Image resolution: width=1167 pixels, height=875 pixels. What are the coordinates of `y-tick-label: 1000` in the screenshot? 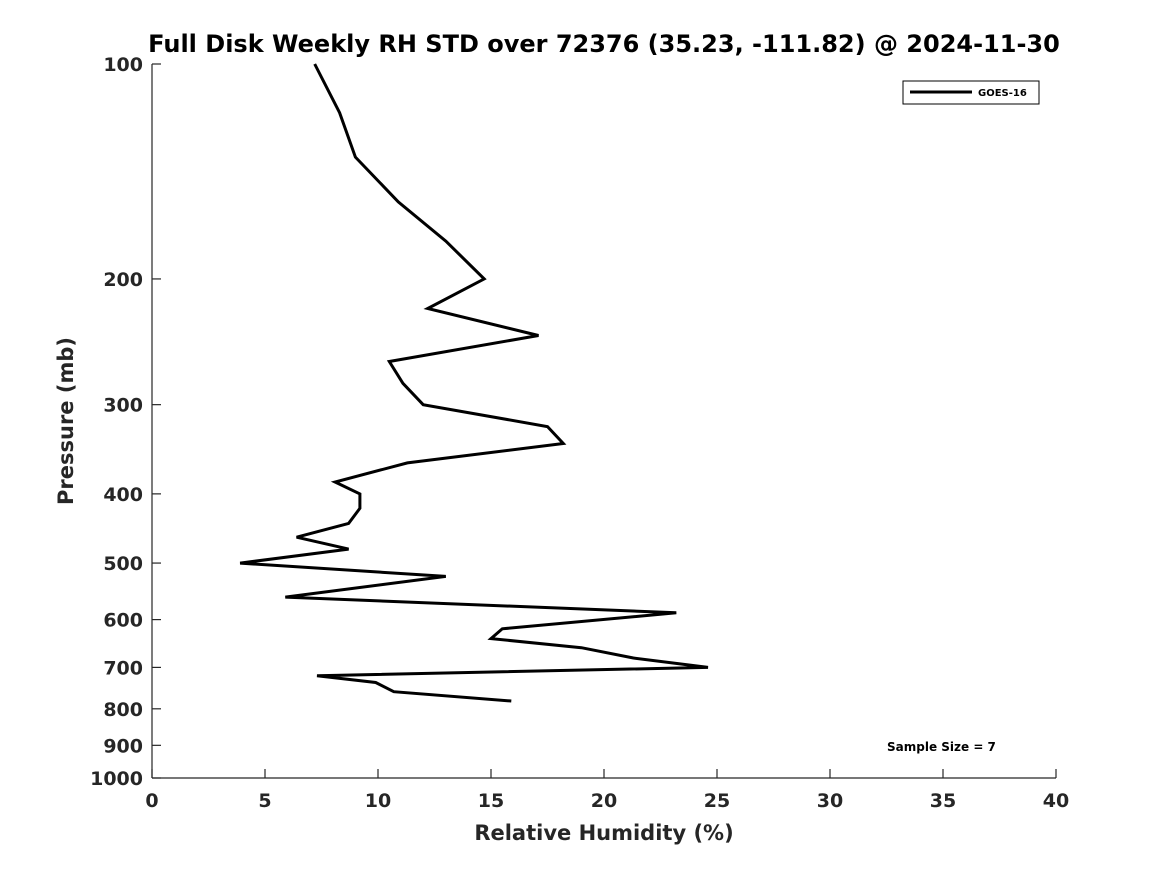 It's located at (116, 779).